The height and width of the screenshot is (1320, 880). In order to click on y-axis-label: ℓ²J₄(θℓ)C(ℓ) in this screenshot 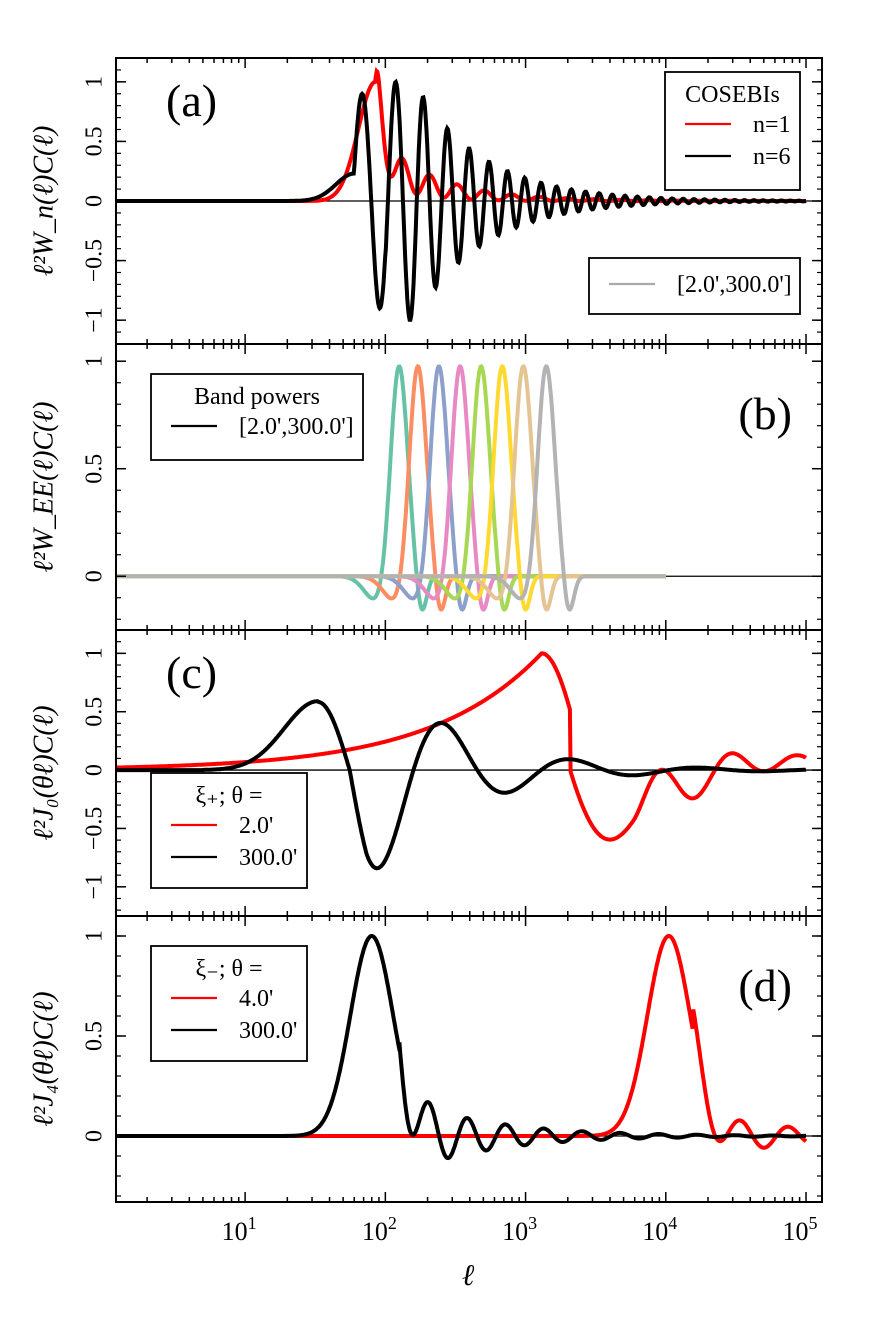, I will do `click(43, 1058)`.